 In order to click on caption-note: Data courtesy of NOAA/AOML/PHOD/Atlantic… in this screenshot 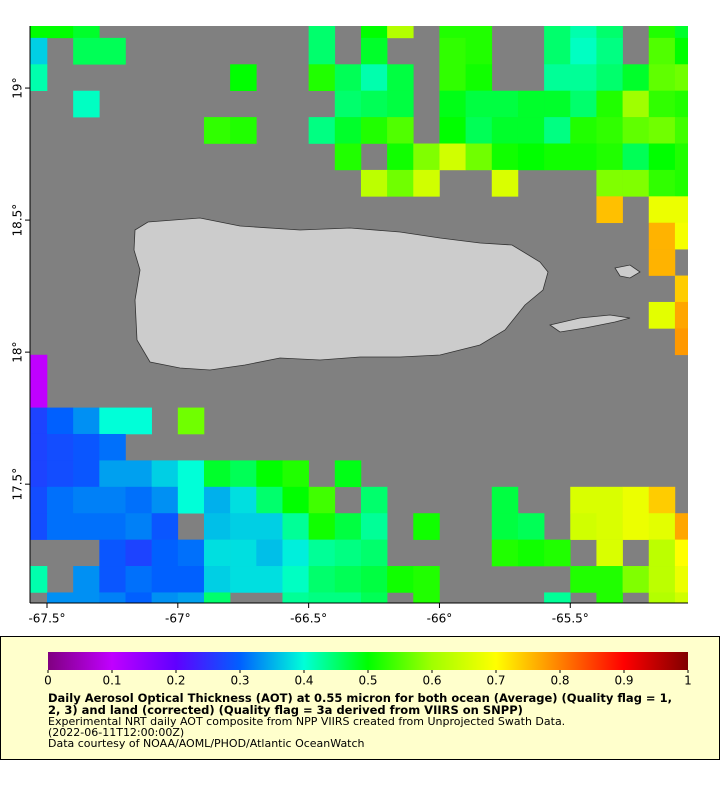, I will do `click(206, 743)`.